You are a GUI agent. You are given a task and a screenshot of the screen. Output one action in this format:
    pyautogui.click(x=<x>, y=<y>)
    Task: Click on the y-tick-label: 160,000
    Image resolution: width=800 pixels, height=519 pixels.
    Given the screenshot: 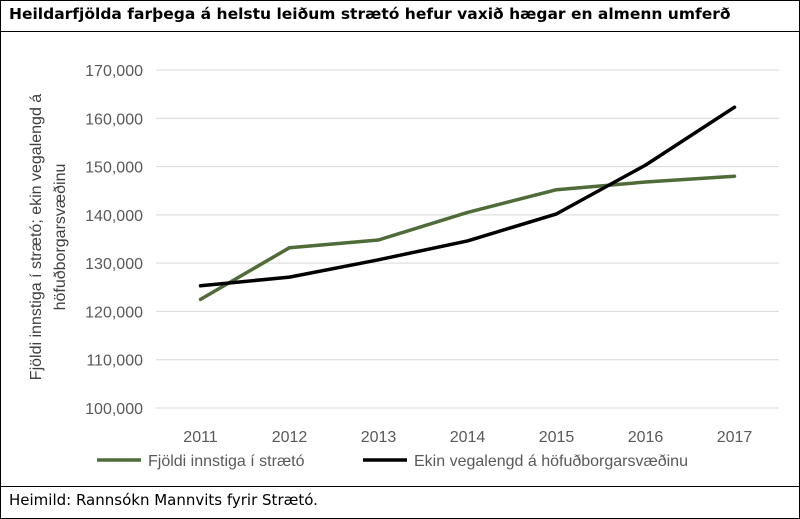 What is the action you would take?
    pyautogui.click(x=114, y=119)
    